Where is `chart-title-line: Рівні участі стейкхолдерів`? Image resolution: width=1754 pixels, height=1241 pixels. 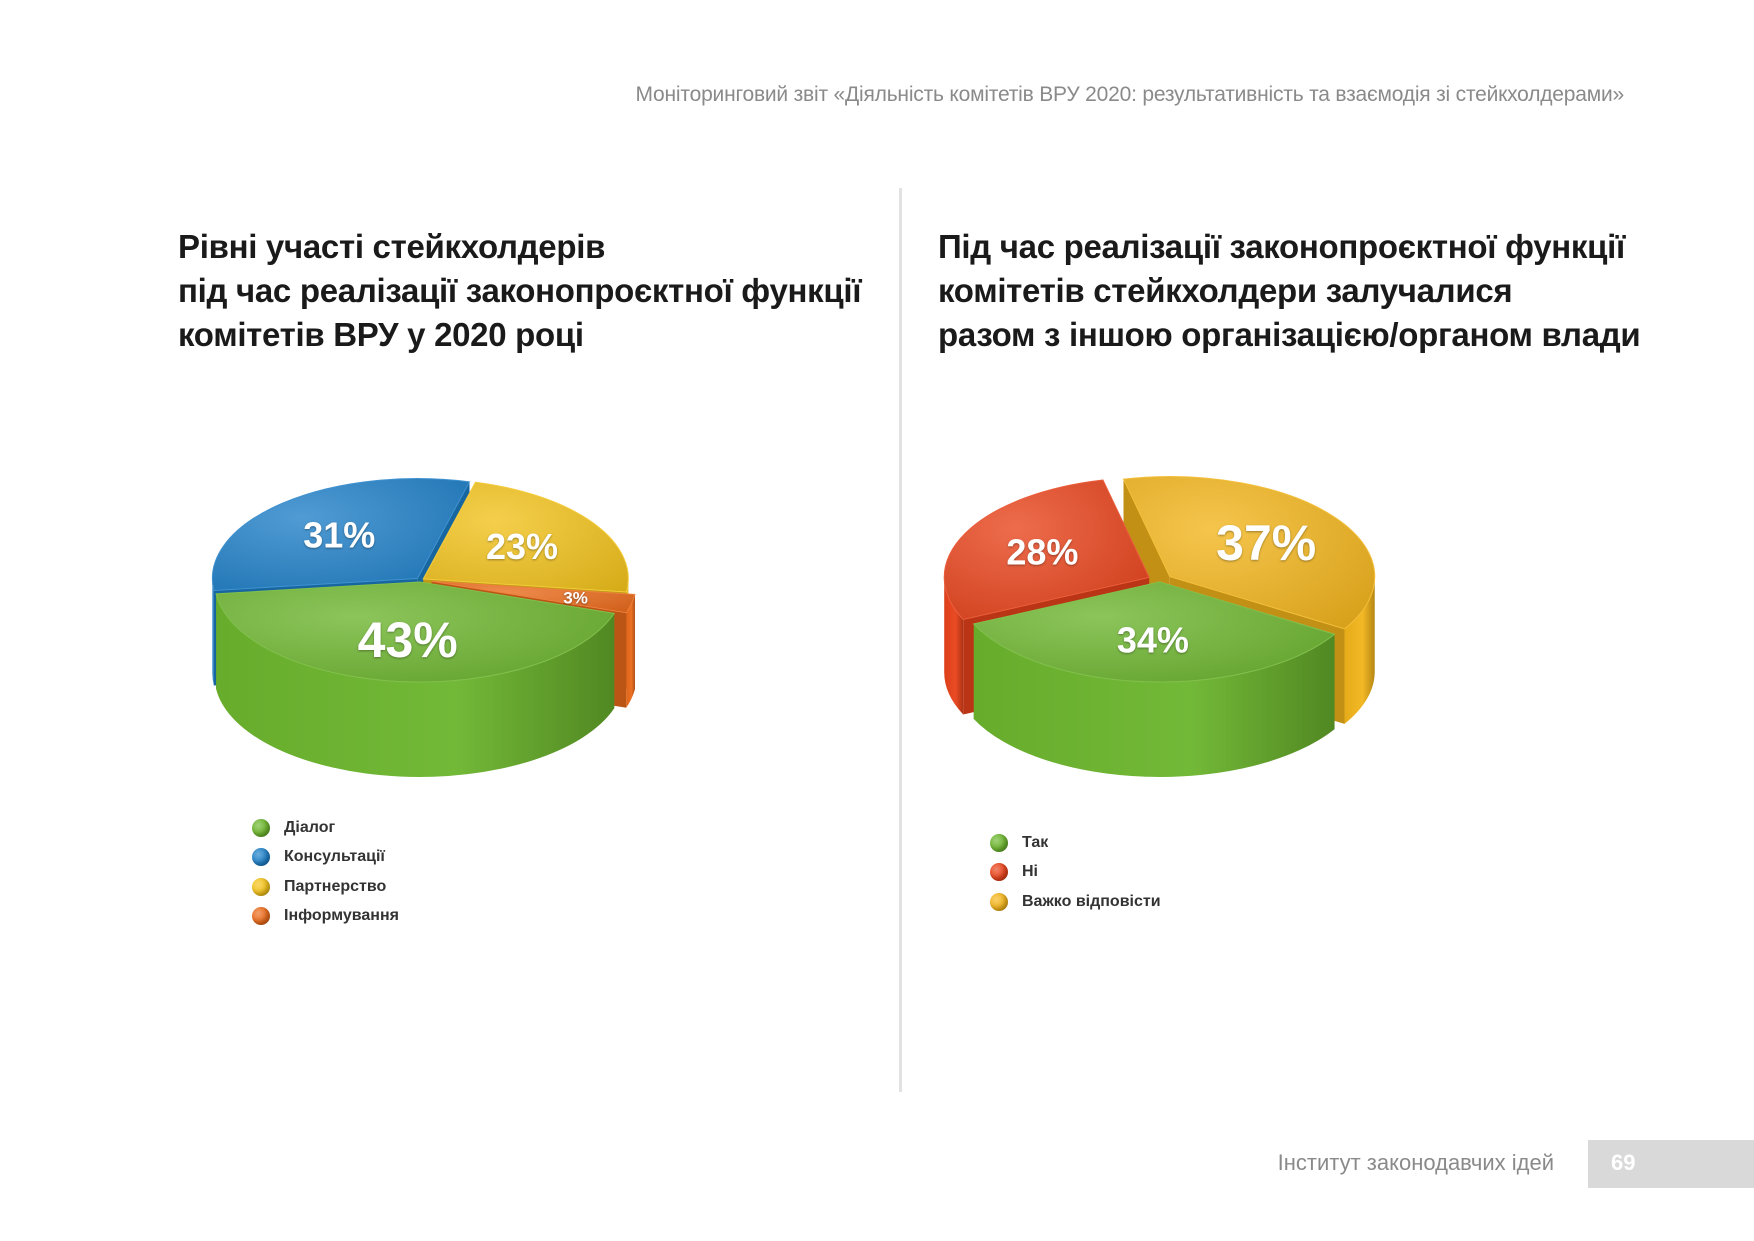 chart-title-line: Рівні участі стейкхолдерів is located at coordinates (392, 246).